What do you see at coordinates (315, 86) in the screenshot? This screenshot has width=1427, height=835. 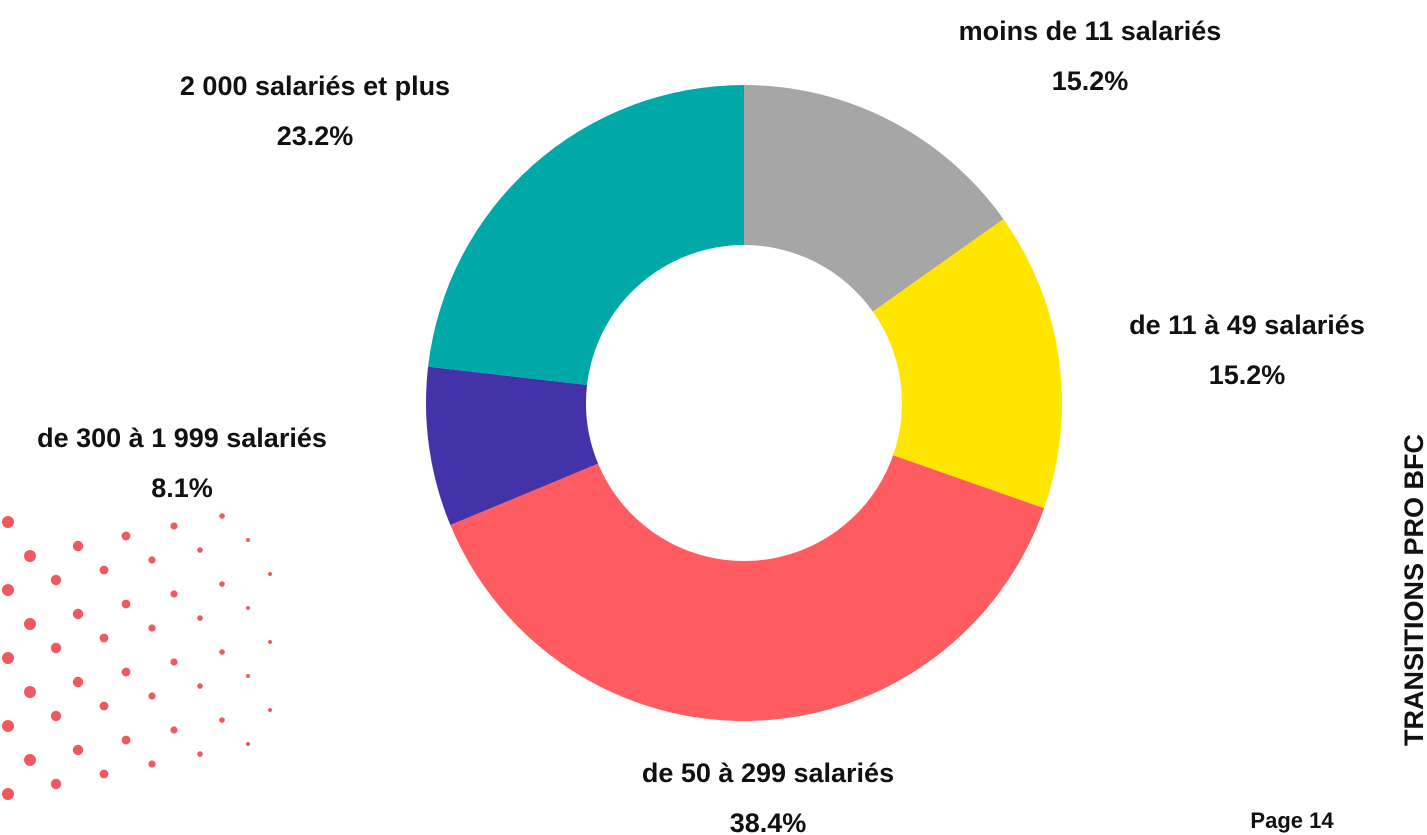 I see `slice-label: 2 000 salariés et plus` at bounding box center [315, 86].